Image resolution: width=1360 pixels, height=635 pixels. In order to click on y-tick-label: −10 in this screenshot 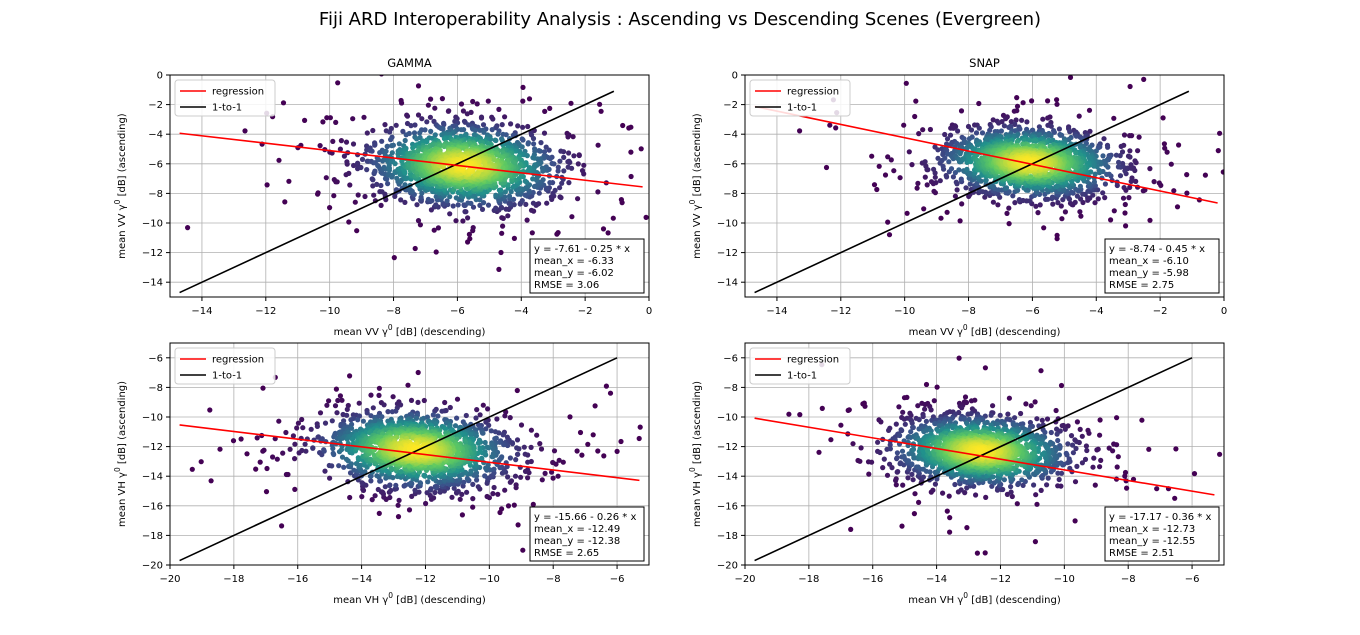, I will do `click(152, 224)`.